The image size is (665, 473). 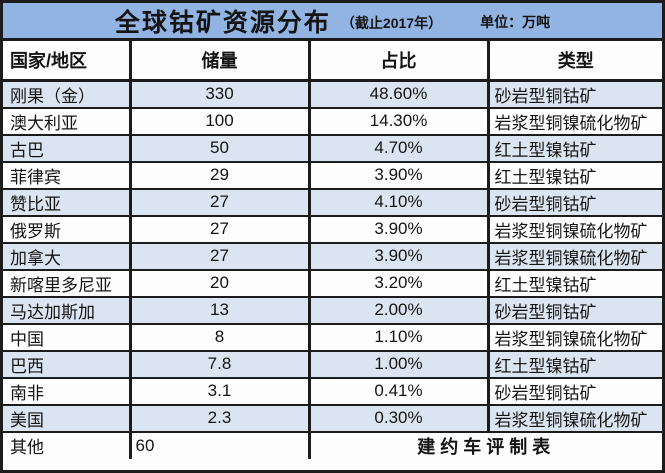 What do you see at coordinates (399, 202) in the screenshot?
I see `cell-share: 4.10%` at bounding box center [399, 202].